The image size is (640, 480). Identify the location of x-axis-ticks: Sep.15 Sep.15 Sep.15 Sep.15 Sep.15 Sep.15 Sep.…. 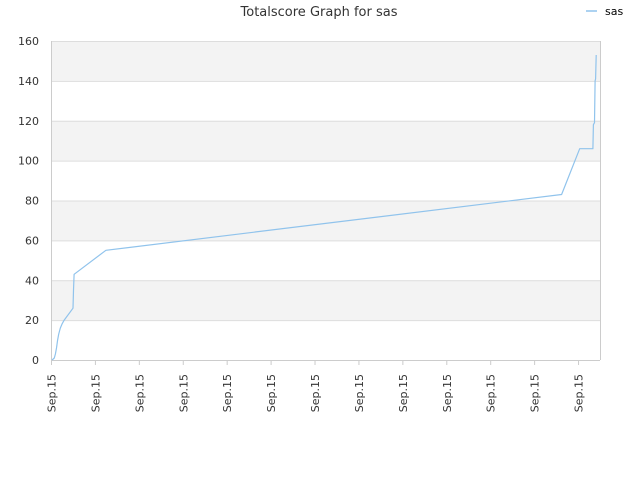
(316, 386).